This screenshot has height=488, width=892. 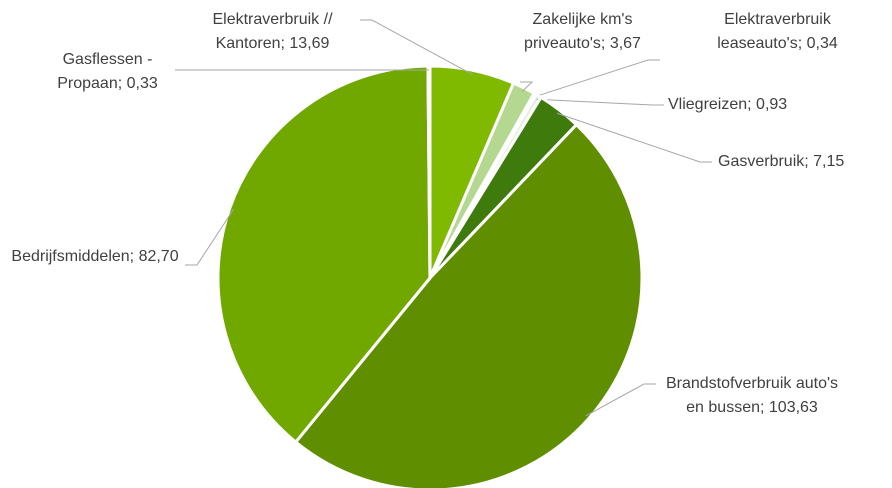 I want to click on data-label: Elektraverbruik leaseauto's; 0,34, so click(x=777, y=32).